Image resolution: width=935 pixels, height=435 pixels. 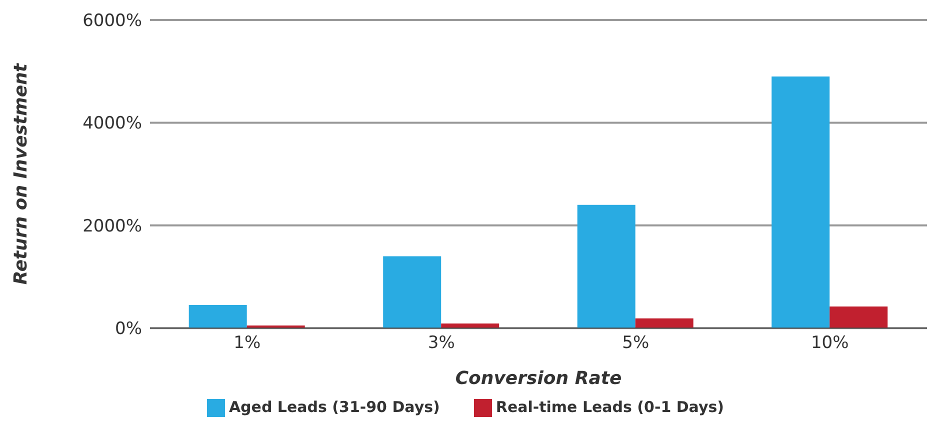 I want to click on y-tick-label: 6000%, so click(x=112, y=21).